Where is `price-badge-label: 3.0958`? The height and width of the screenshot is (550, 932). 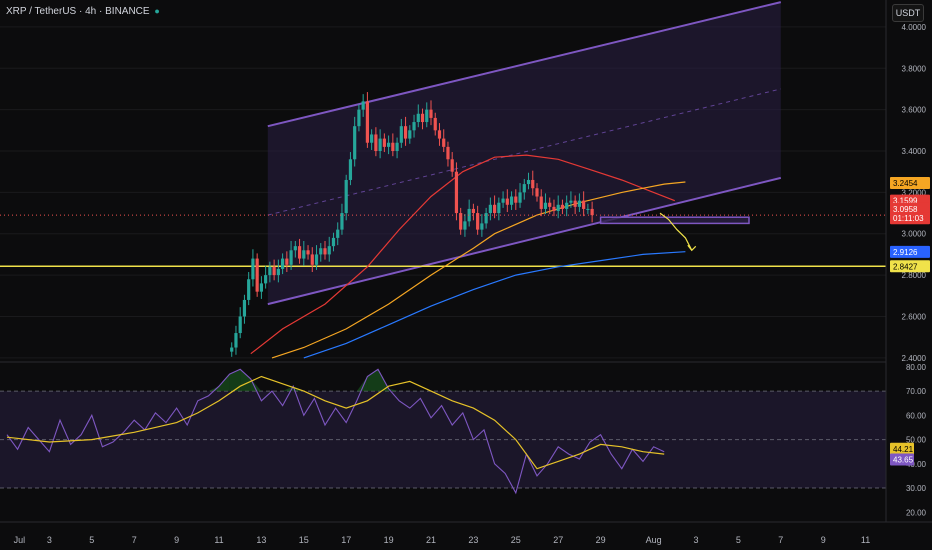 price-badge-label: 3.0958 is located at coordinates (905, 209).